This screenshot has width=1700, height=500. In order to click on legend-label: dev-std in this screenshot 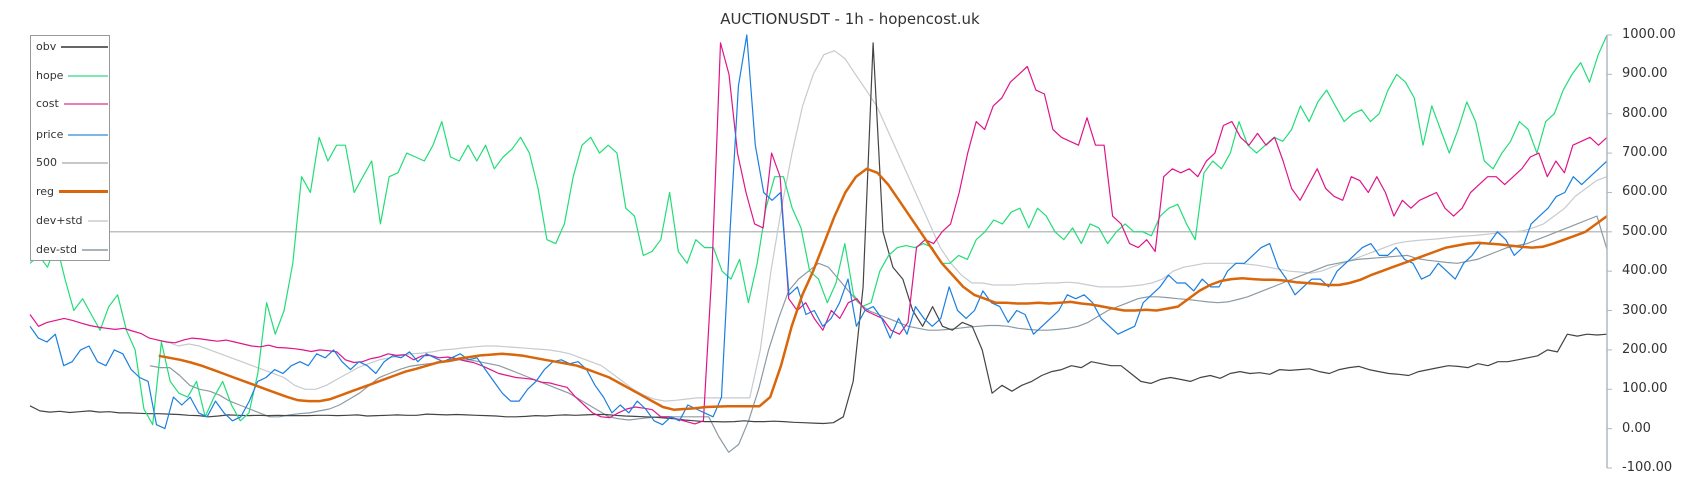, I will do `click(56, 249)`.